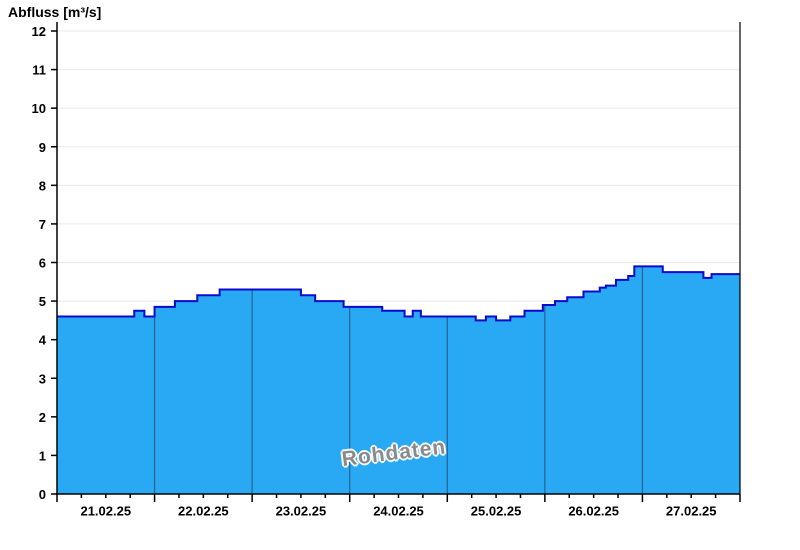 This screenshot has width=800, height=550. Describe the element at coordinates (398, 293) in the screenshot. I see `discharge-line` at that location.